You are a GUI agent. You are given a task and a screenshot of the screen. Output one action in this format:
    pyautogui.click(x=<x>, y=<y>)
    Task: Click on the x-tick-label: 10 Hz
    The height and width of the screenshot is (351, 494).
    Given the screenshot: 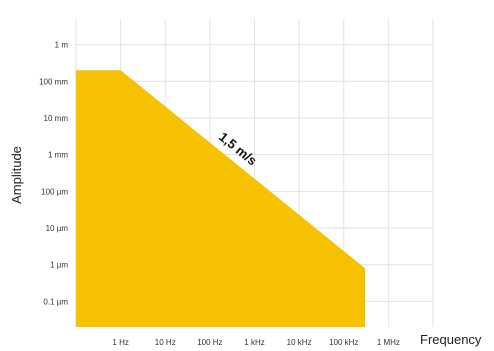 What is the action you would take?
    pyautogui.click(x=165, y=342)
    